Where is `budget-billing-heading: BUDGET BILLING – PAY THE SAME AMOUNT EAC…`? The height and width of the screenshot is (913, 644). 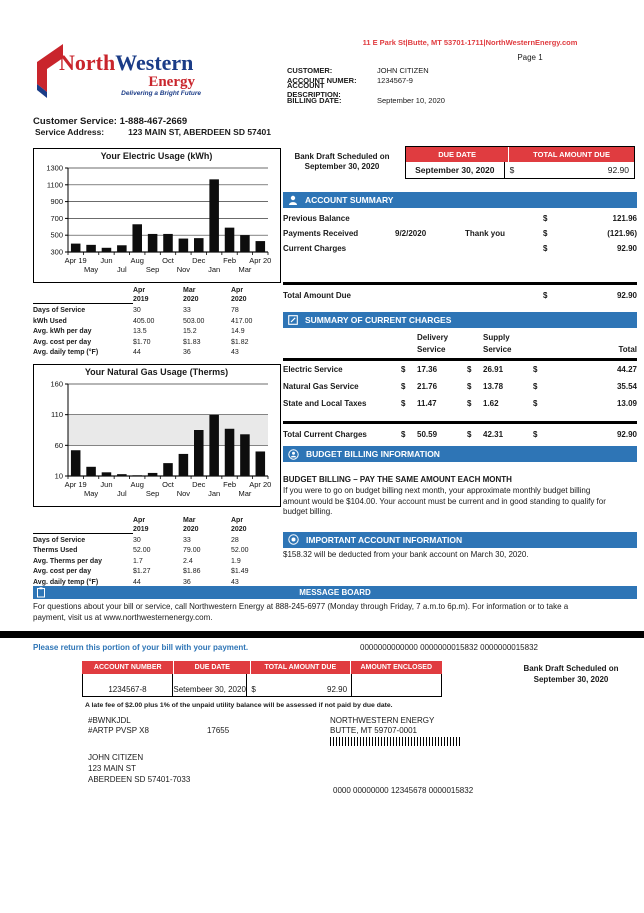
budget-billing-heading: BUDGET BILLING – PAY THE SAME AMOUNT EAC… is located at coordinates (397, 479).